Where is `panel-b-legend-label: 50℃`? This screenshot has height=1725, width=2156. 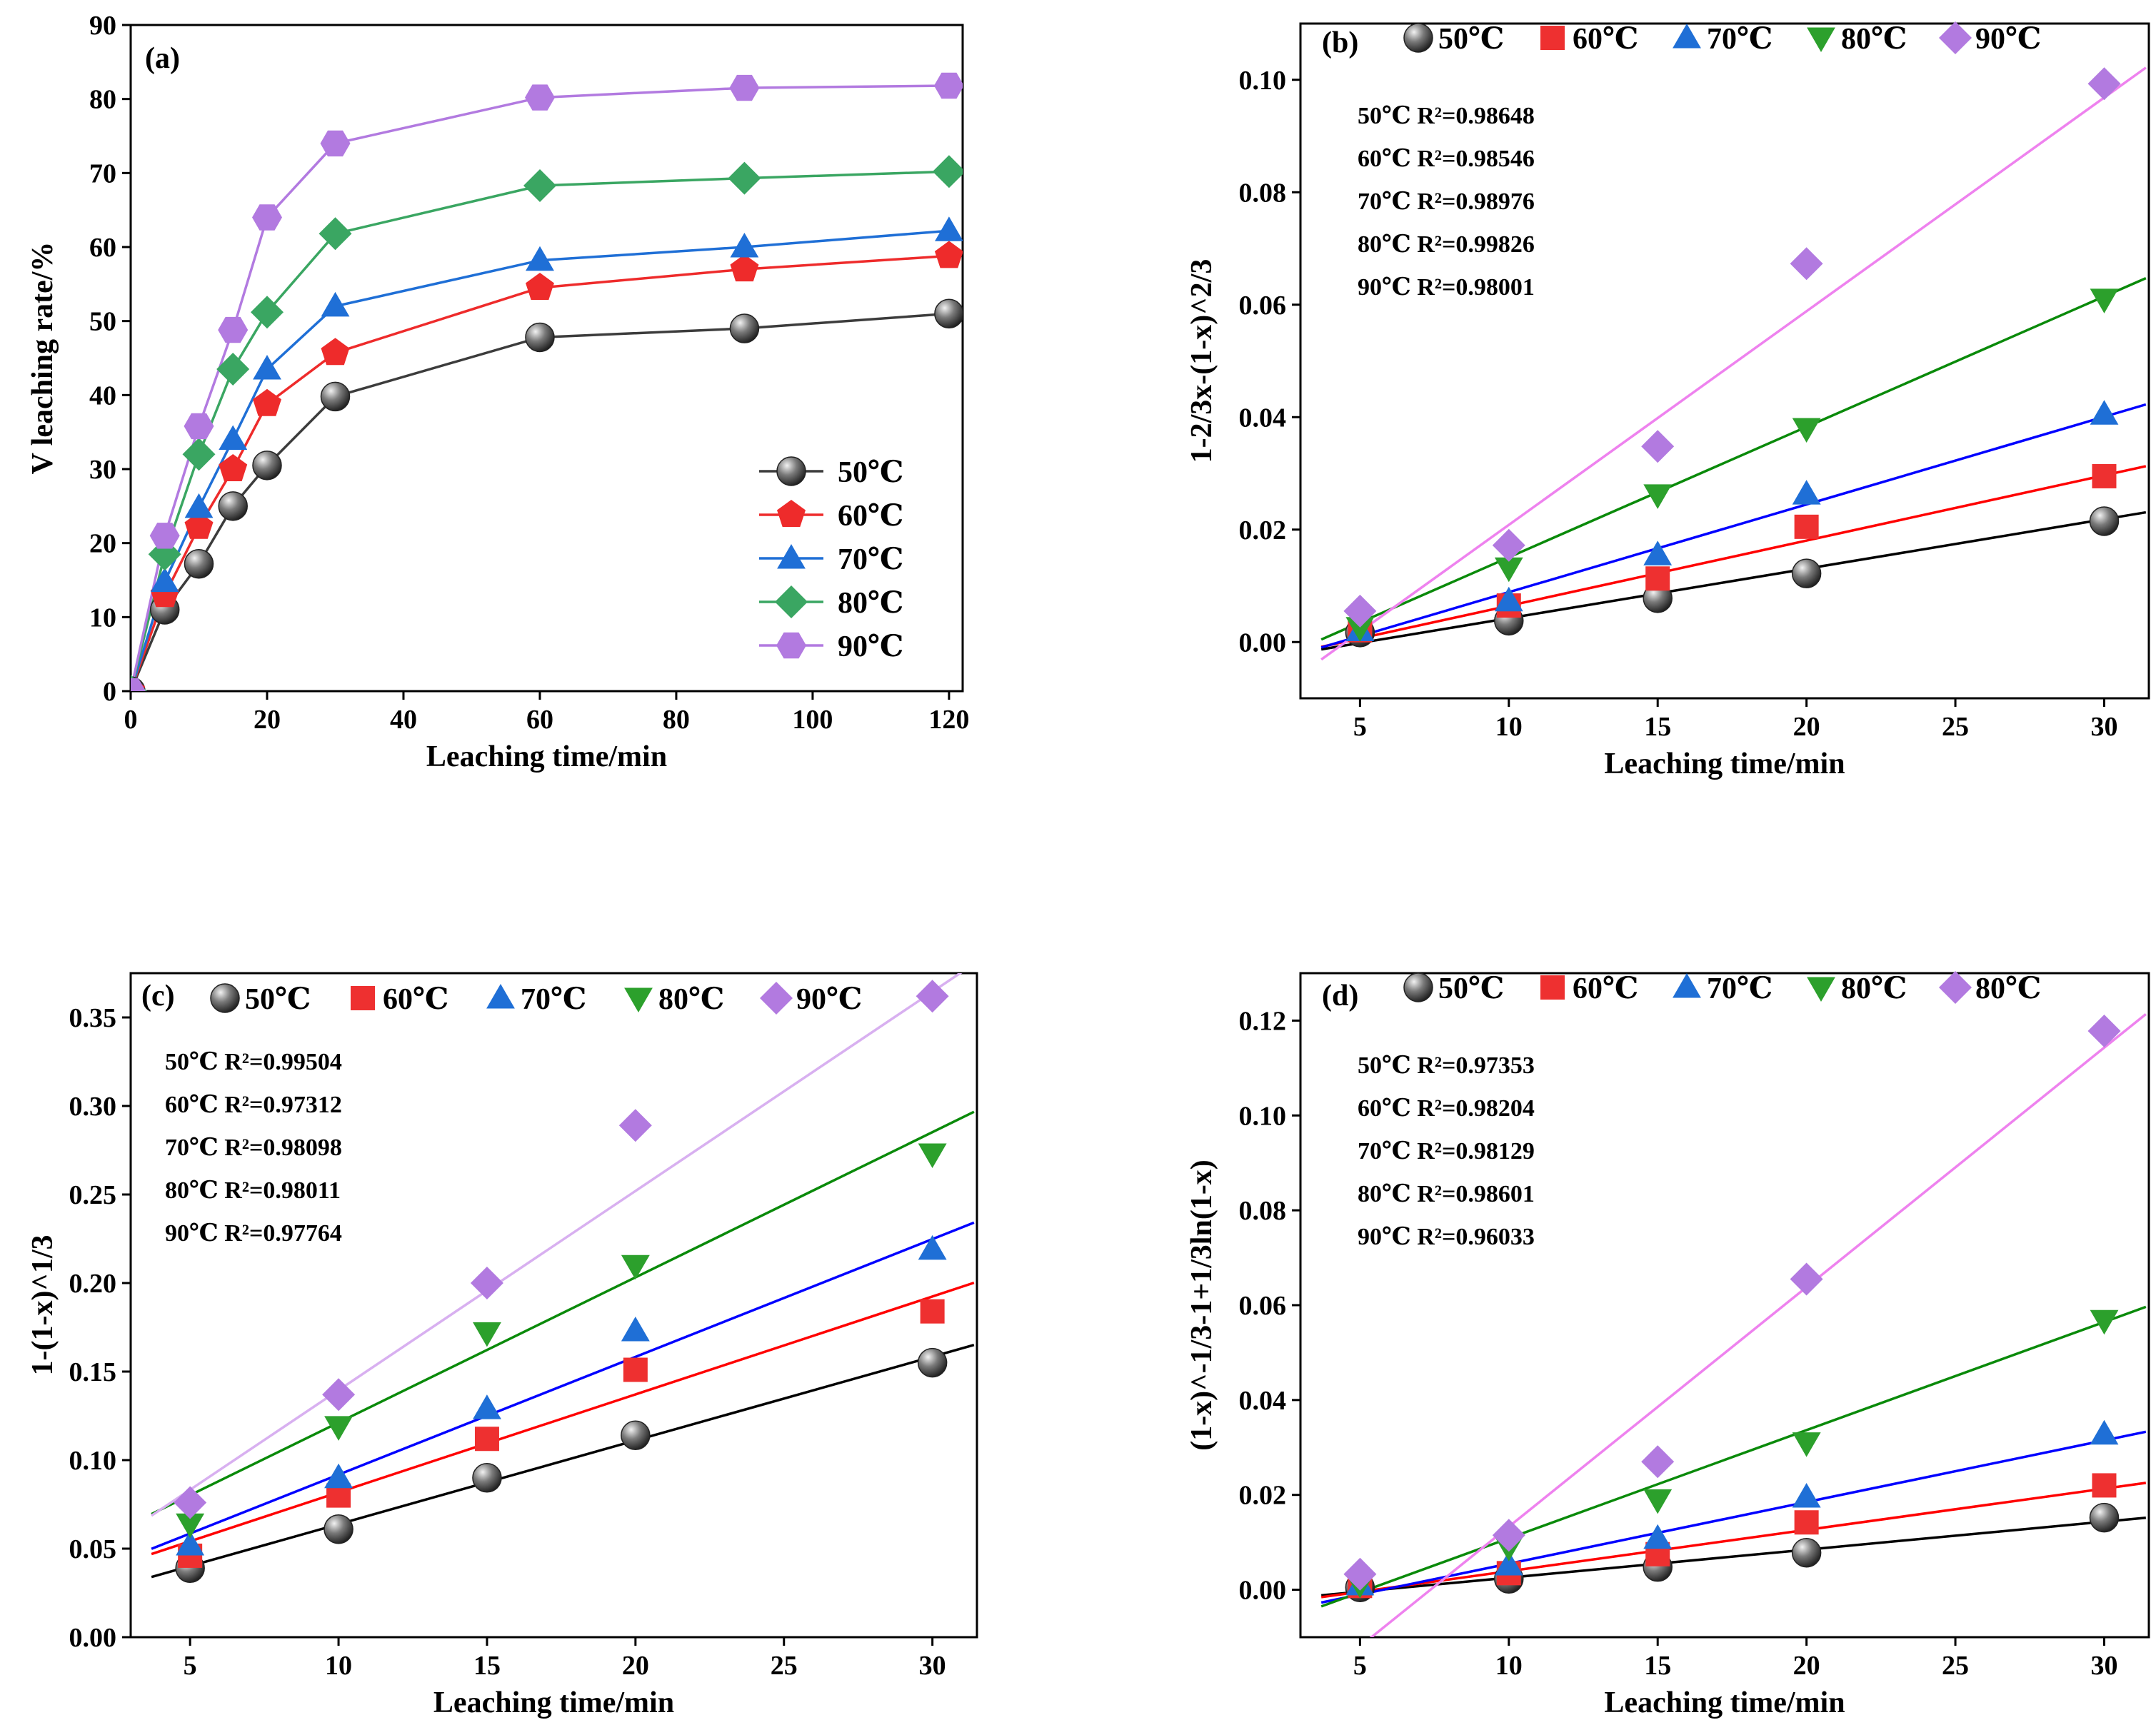
panel-b-legend-label: 50℃ is located at coordinates (1471, 39).